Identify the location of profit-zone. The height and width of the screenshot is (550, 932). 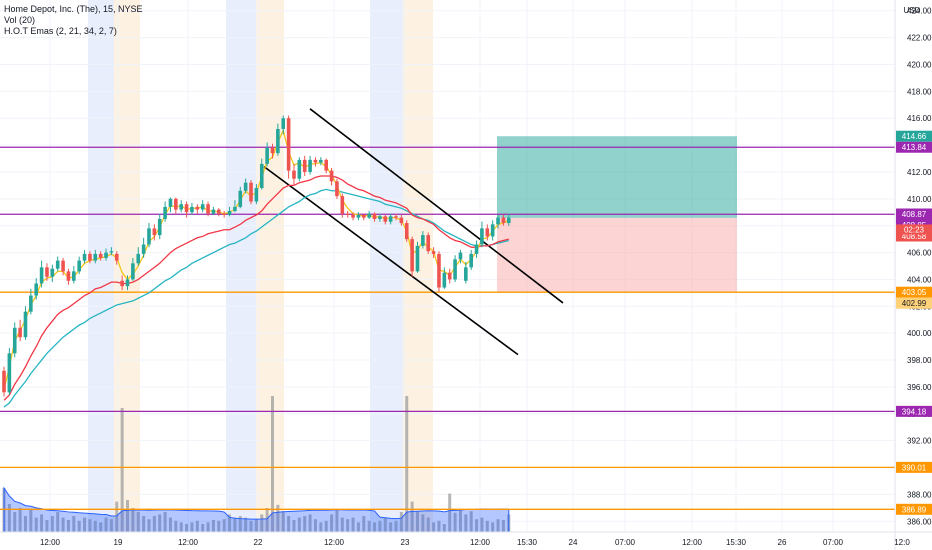
(617, 177).